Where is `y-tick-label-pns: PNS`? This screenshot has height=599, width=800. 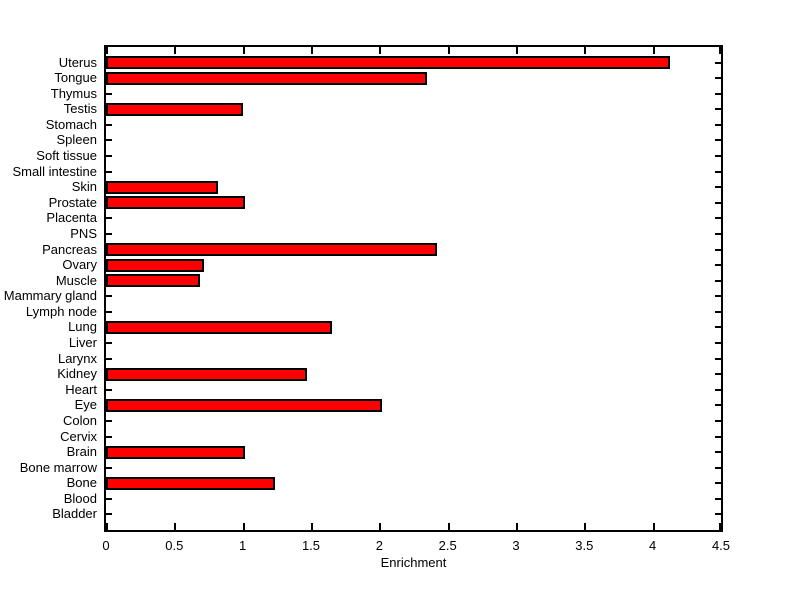
y-tick-label-pns: PNS is located at coordinates (83, 233).